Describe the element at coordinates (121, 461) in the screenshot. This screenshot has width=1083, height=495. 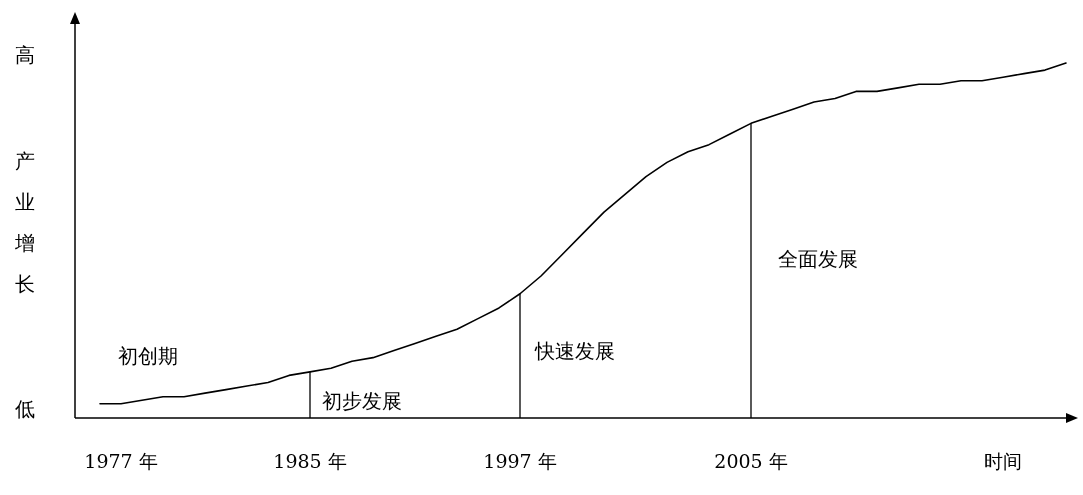
I see `x-tick-label: 1977 年` at that location.